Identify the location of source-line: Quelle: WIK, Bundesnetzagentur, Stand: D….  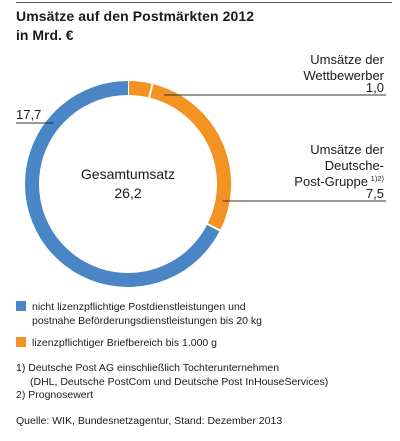
(149, 421).